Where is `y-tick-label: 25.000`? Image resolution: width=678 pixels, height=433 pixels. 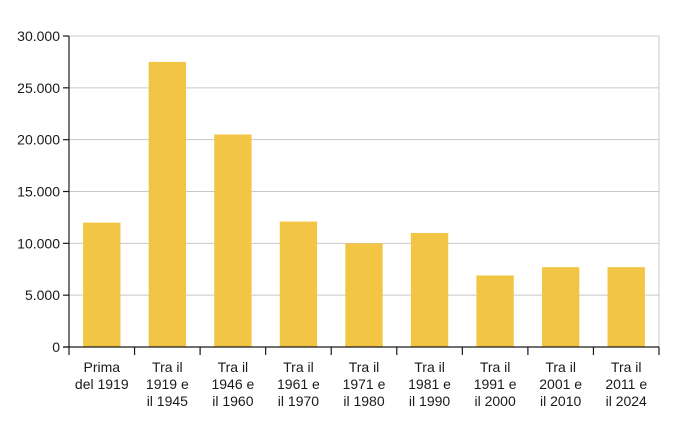
y-tick-label: 25.000 is located at coordinates (38, 88).